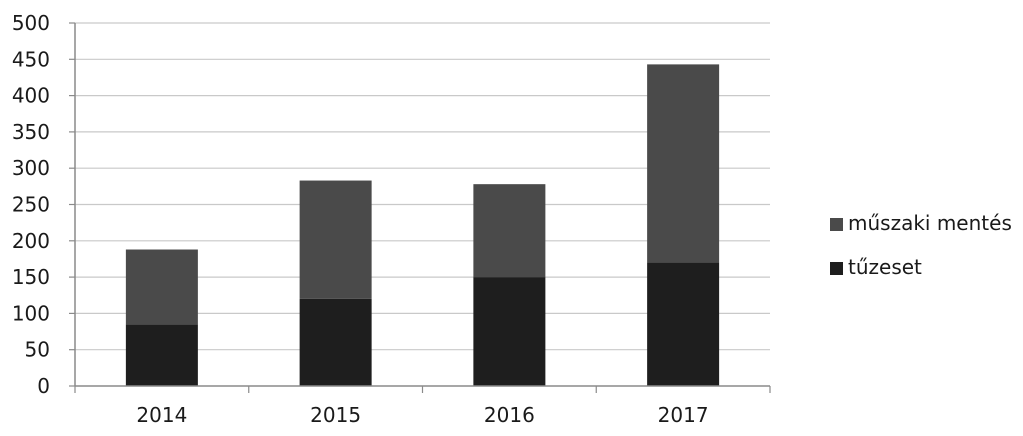 The image size is (1023, 436). What do you see at coordinates (31, 313) in the screenshot?
I see `y-tick-label: 100` at bounding box center [31, 313].